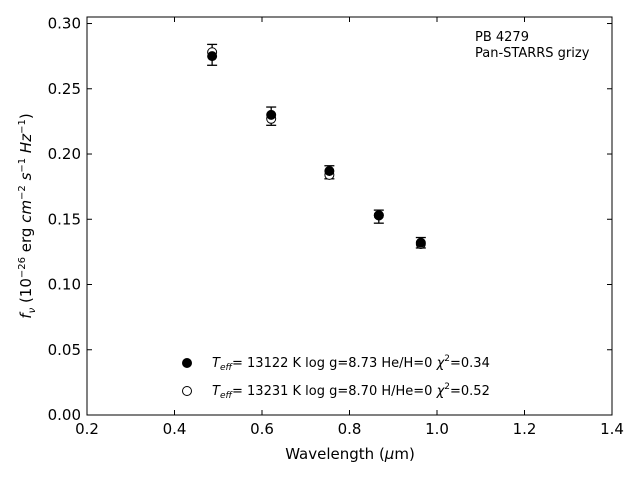 This screenshot has width=640, height=480. What do you see at coordinates (175, 429) in the screenshot?
I see `x-tick-label: 0.4` at bounding box center [175, 429].